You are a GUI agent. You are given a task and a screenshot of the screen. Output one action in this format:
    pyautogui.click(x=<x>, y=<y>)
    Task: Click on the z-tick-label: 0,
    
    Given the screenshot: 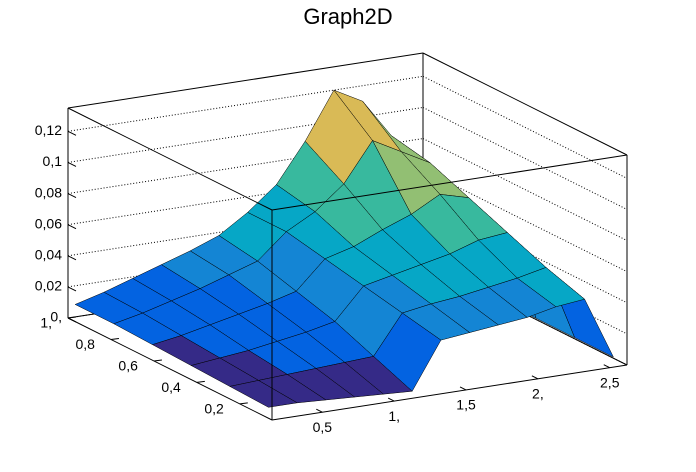 What is the action you would take?
    pyautogui.click(x=56, y=317)
    